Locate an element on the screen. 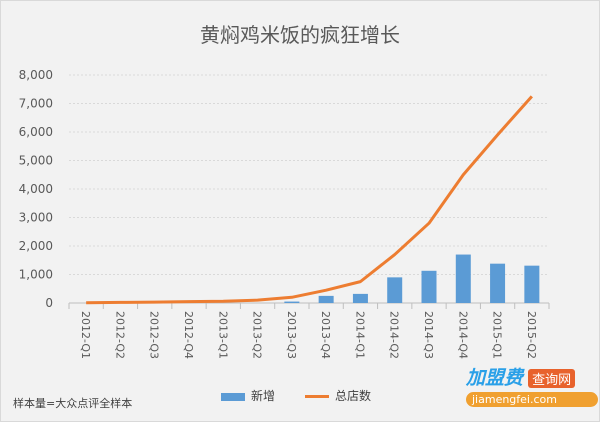 This screenshot has height=422, width=600. legend-item-new: 新增 is located at coordinates (248, 395).